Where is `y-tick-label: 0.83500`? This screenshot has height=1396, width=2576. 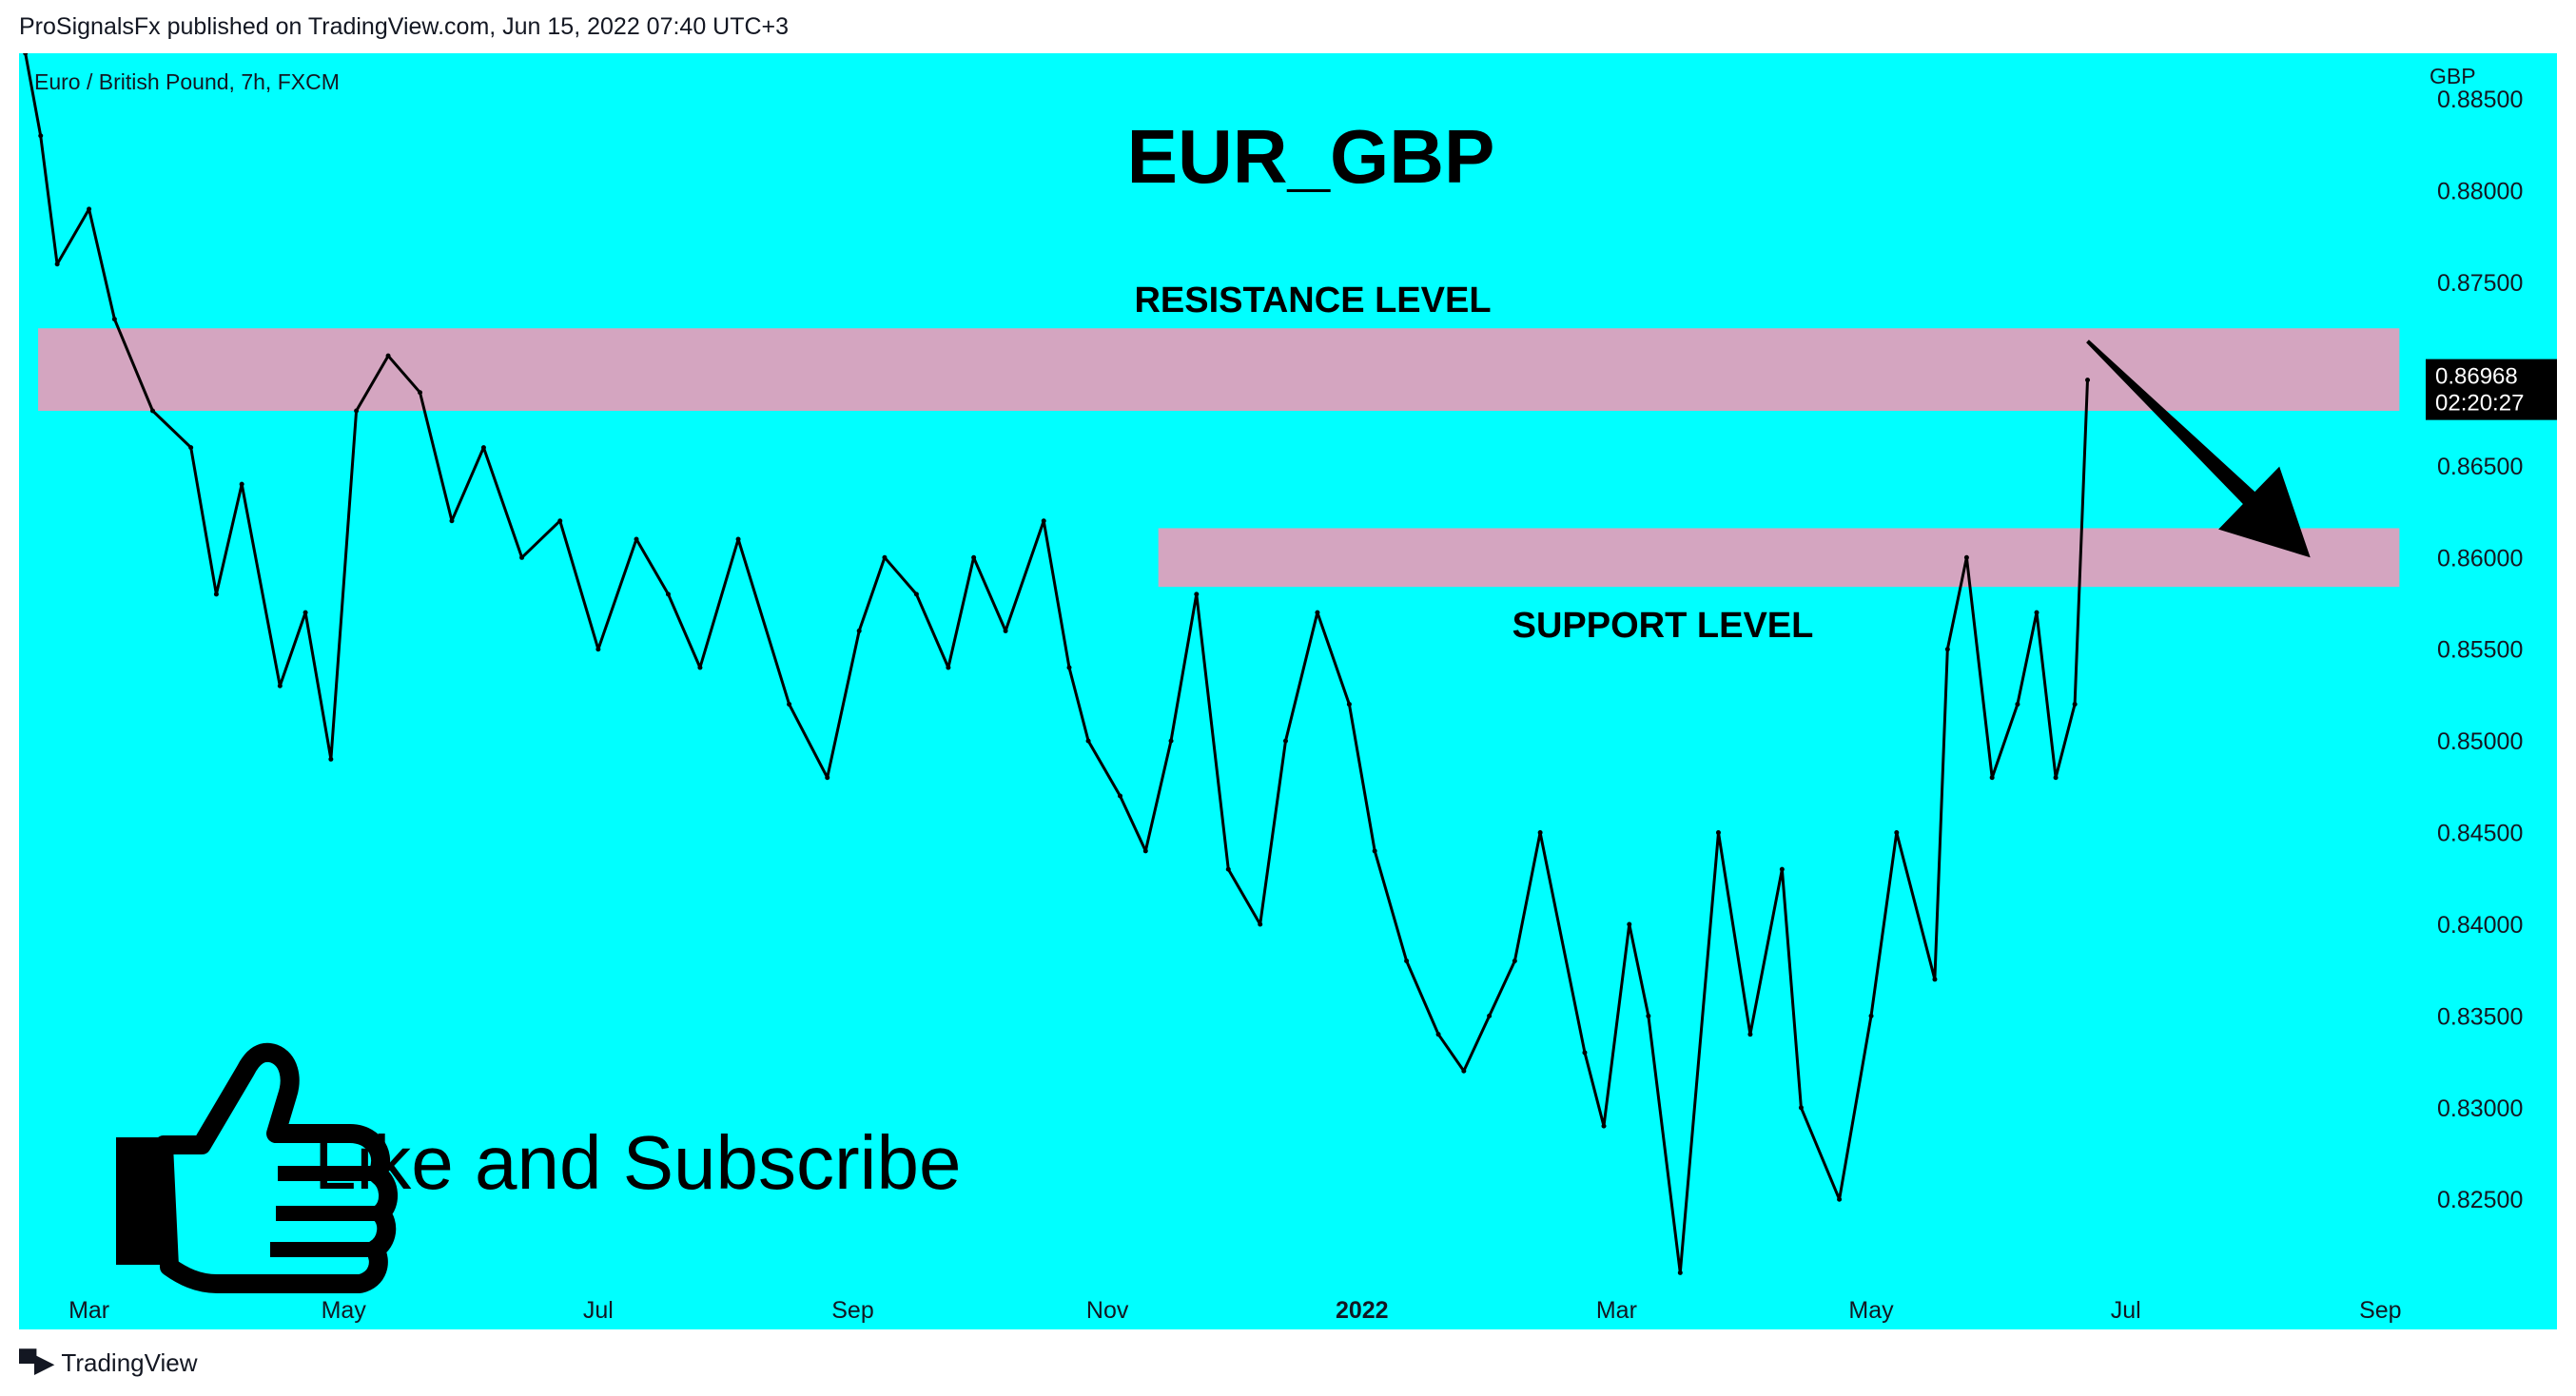 y-tick-label: 0.83500 is located at coordinates (2480, 1016).